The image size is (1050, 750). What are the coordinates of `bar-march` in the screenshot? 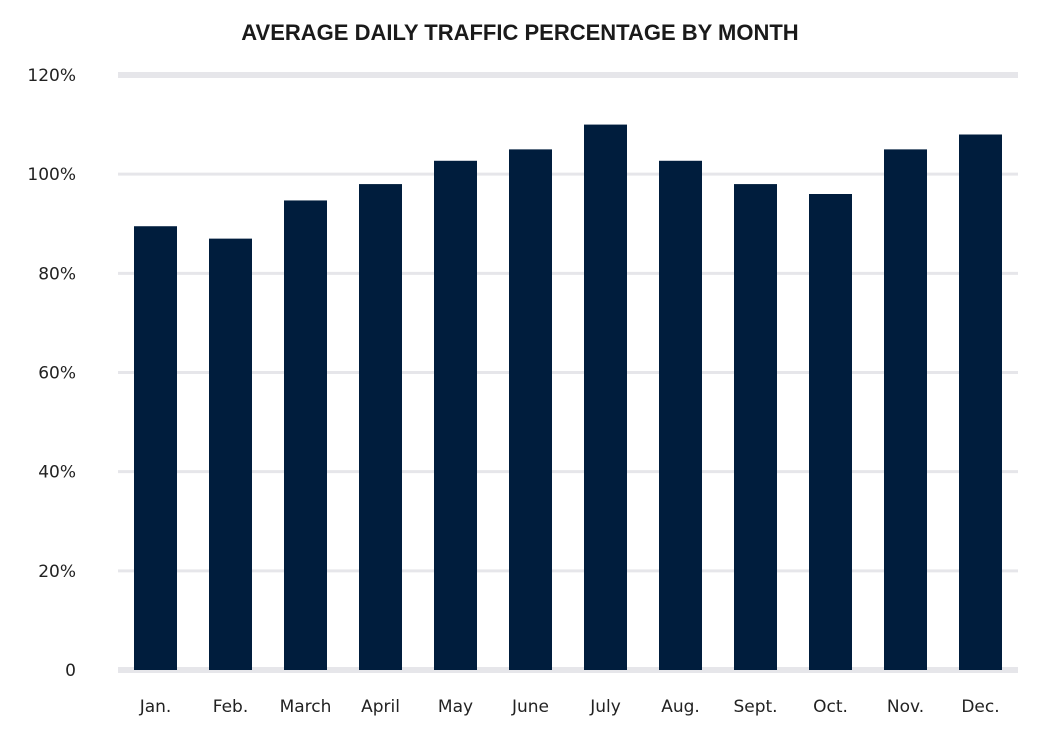 It's located at (305, 435).